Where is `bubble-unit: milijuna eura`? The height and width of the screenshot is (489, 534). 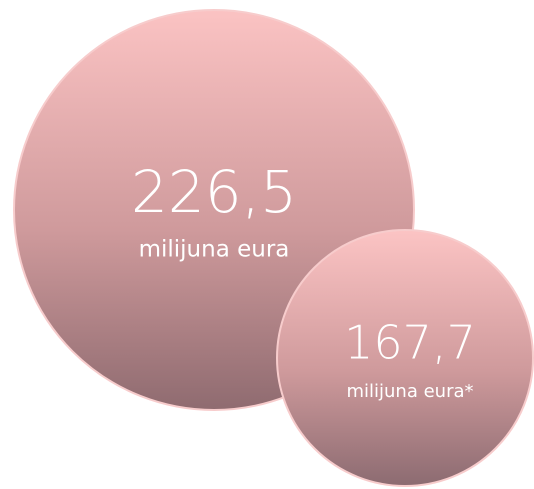 bubble-unit: milijuna eura is located at coordinates (214, 250).